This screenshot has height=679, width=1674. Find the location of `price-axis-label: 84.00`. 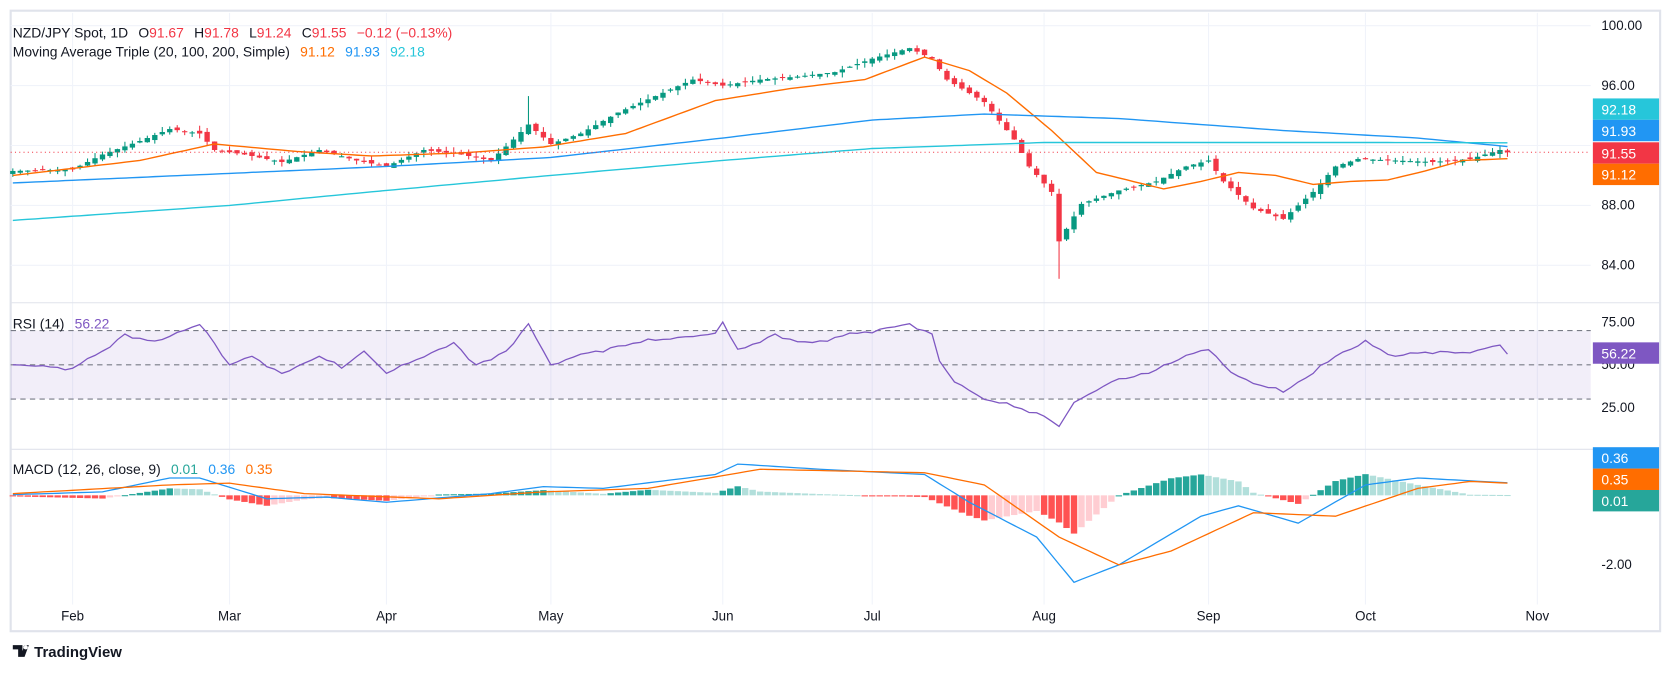

price-axis-label: 84.00 is located at coordinates (1617, 265).